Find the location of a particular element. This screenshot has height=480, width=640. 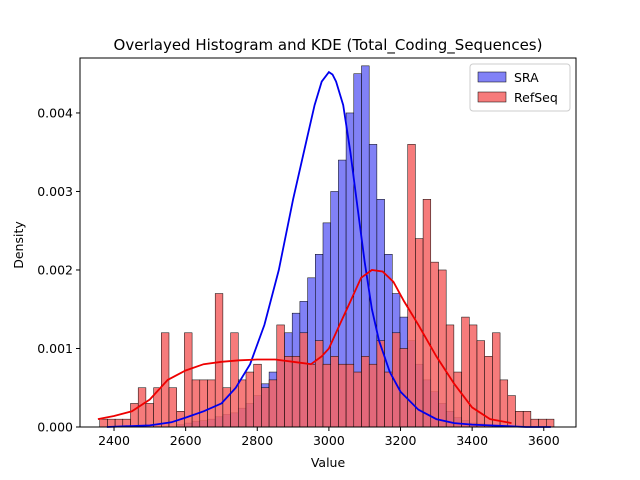

x-axis: 2400 2600 2800 3000 3200 3400 3600 is located at coordinates (329, 437).